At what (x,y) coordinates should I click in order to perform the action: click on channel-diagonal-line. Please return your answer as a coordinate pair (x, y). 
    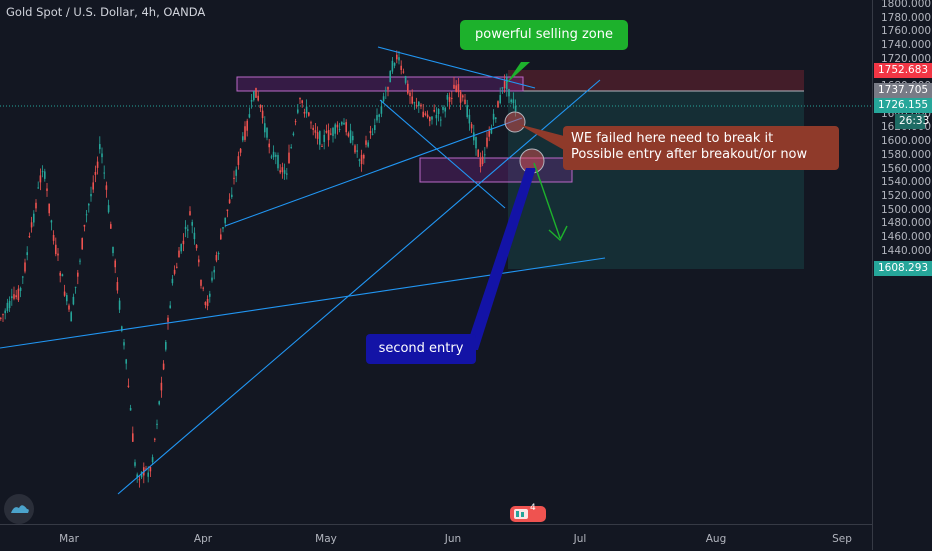
    Looking at the image, I should click on (442, 154).